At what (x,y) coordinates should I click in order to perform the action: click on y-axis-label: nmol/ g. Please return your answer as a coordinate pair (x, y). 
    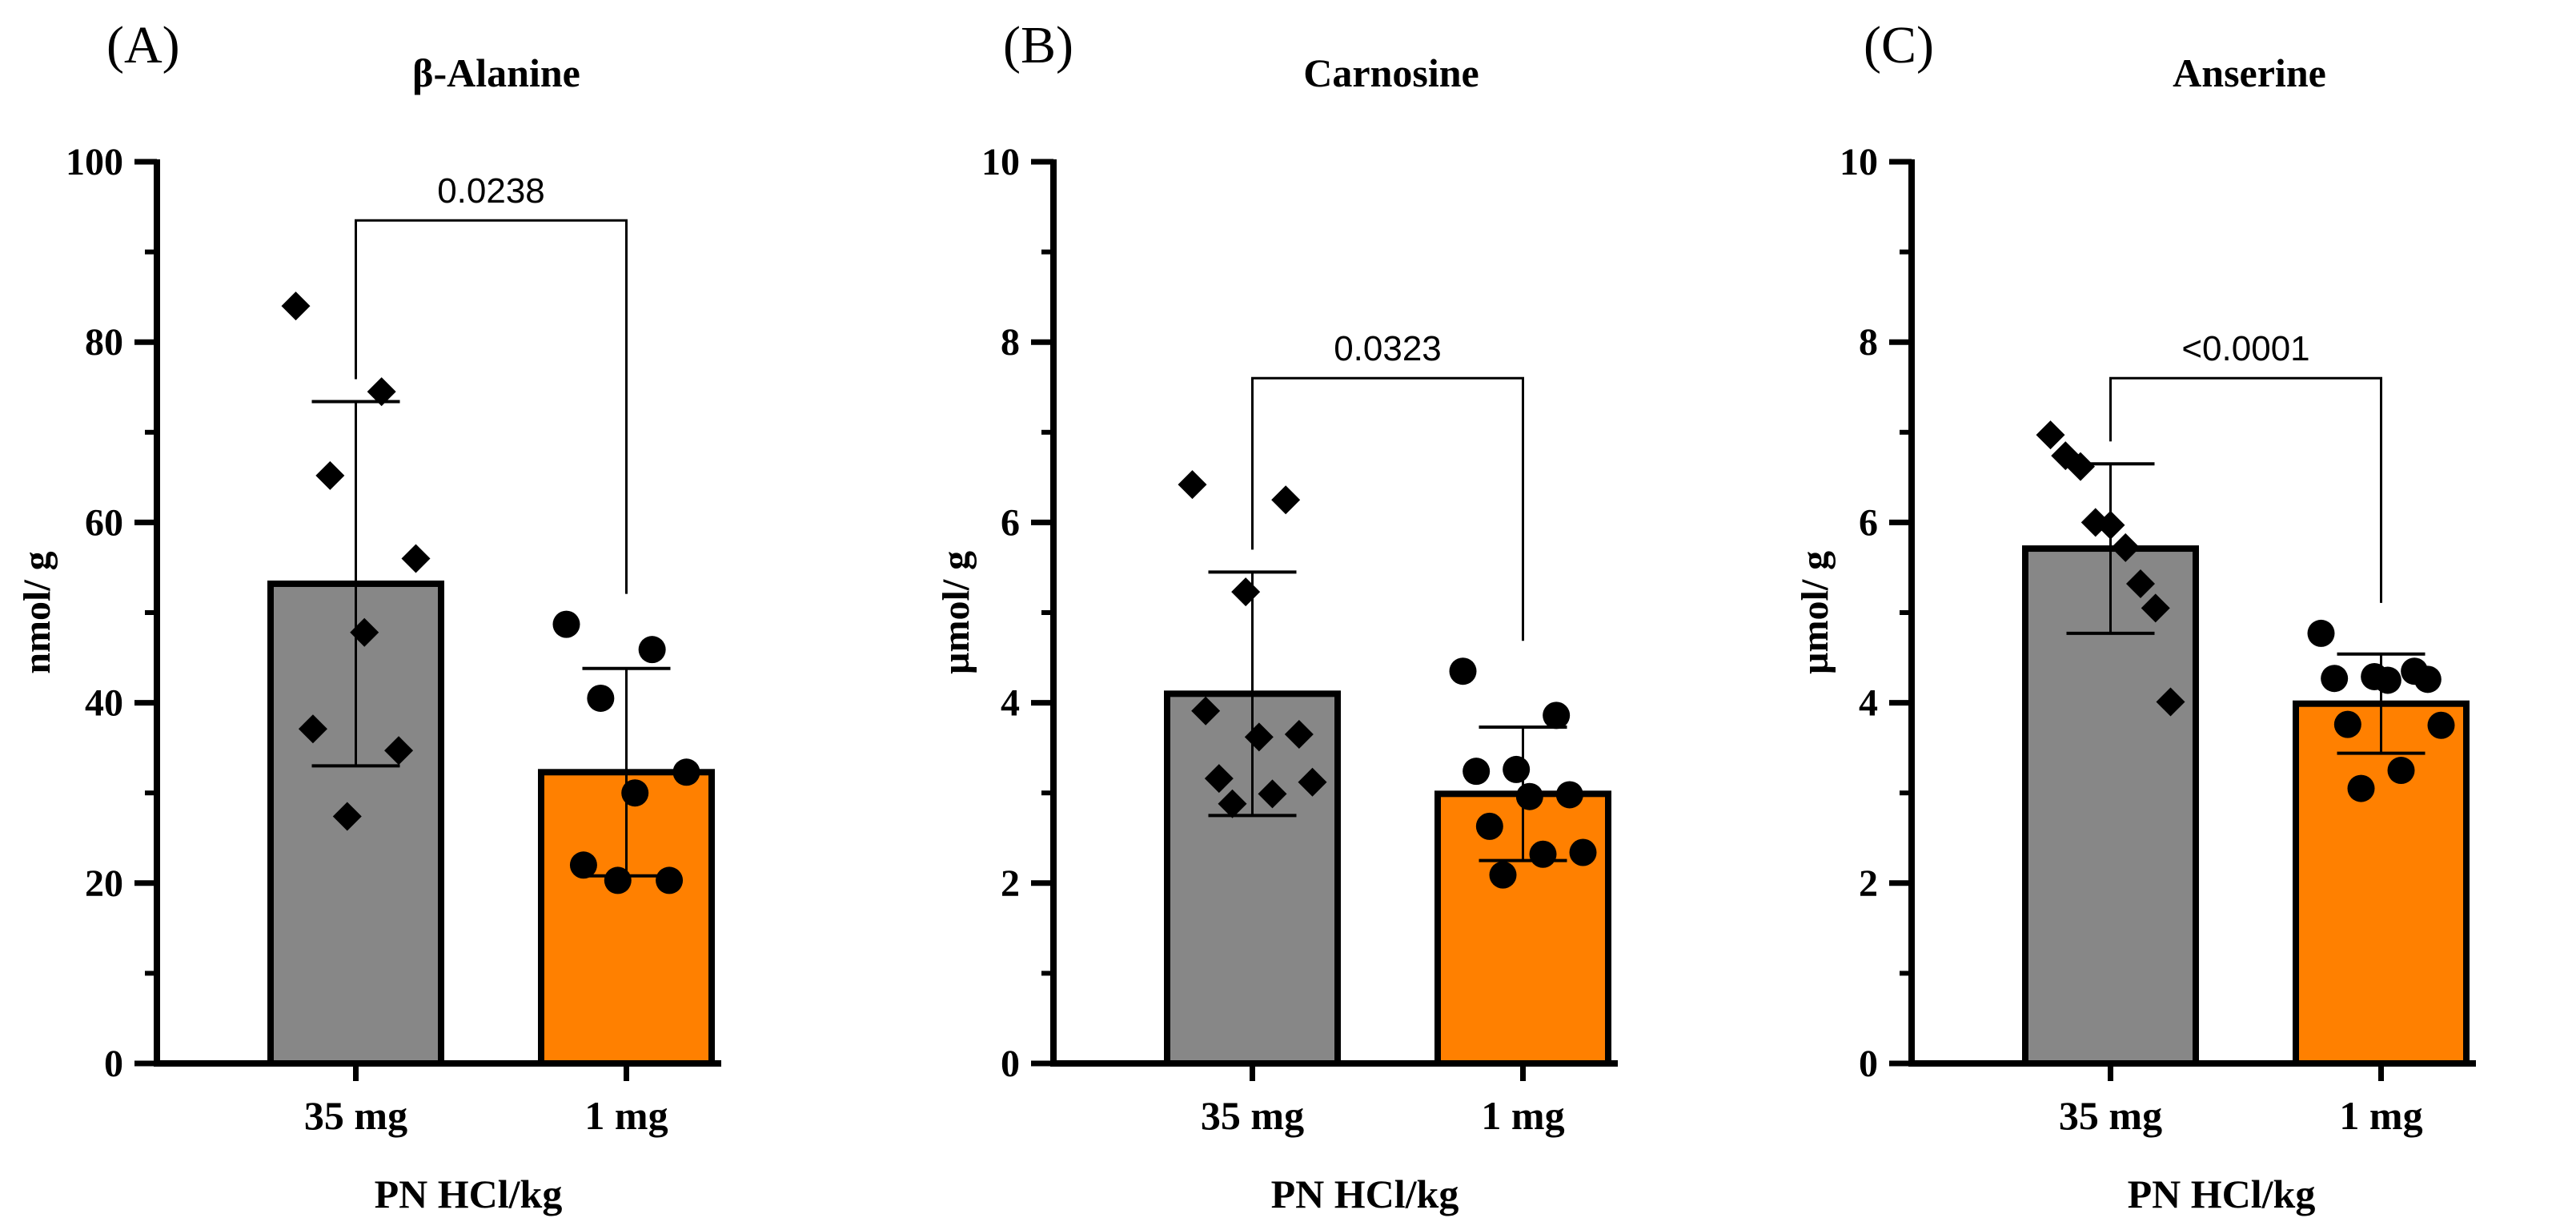
    Looking at the image, I should click on (37, 612).